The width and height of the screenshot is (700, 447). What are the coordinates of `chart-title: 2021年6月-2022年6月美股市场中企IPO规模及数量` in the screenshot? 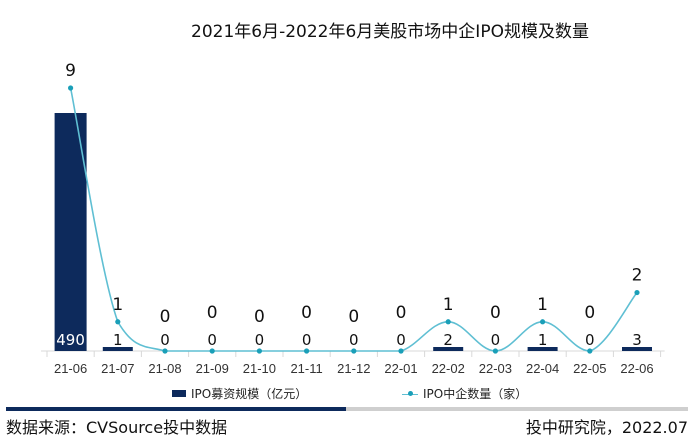 It's located at (390, 32).